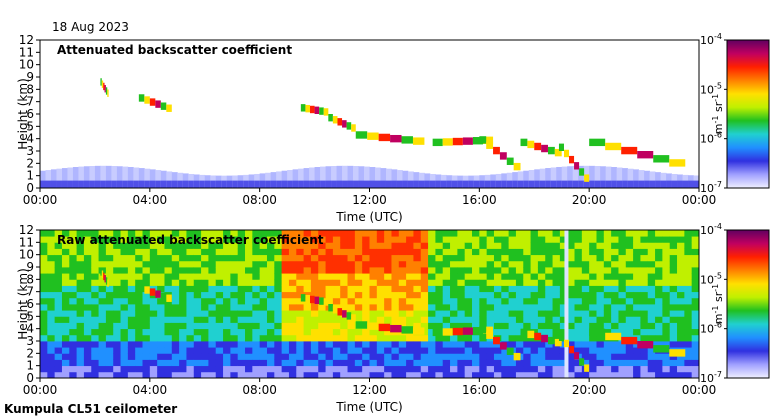  I want to click on cloud-layer-mark, so click(551, 150).